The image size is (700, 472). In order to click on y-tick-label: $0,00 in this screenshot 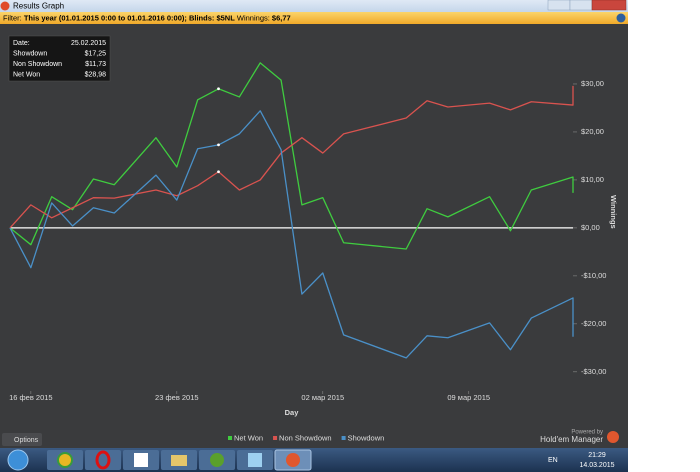, I will do `click(590, 227)`.